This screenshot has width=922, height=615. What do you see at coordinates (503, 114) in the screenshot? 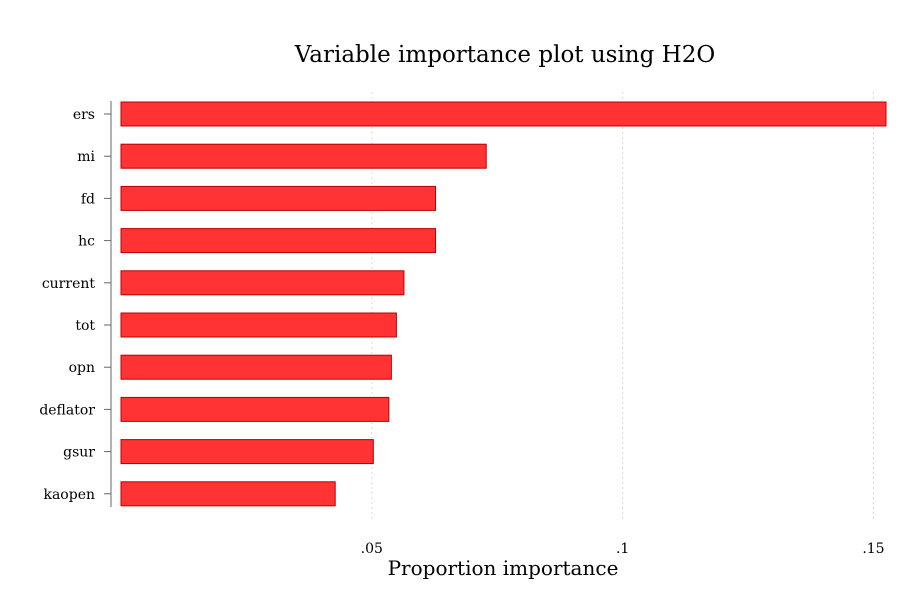
I see `bar-ers` at bounding box center [503, 114].